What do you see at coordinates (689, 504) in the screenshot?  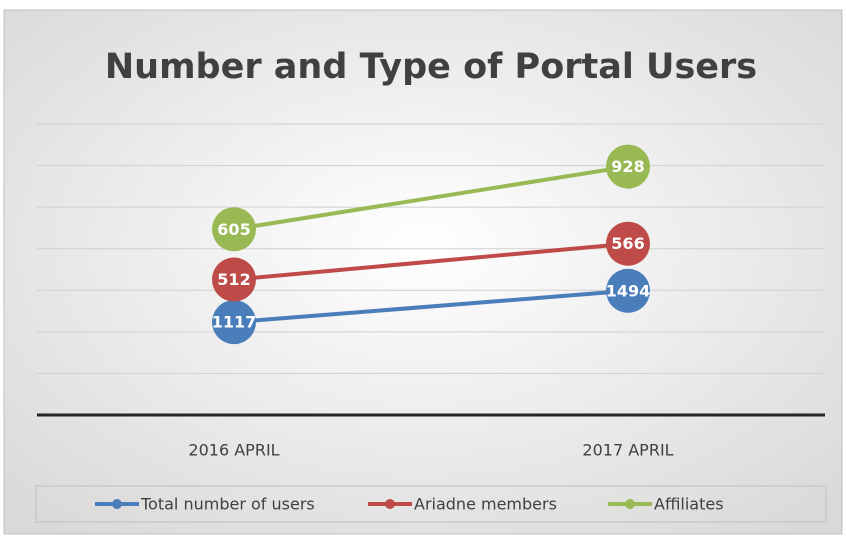 I see `legend-label: Affiliates` at bounding box center [689, 504].